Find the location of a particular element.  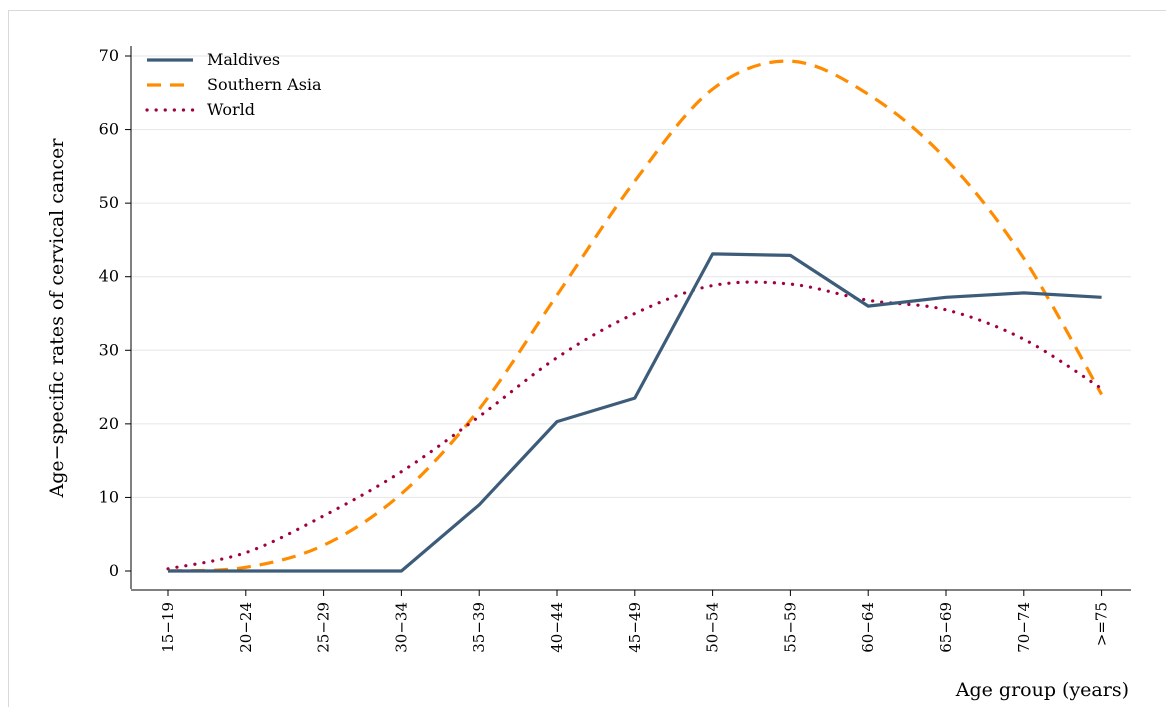

legend-label: Southern Asia is located at coordinates (264, 84).